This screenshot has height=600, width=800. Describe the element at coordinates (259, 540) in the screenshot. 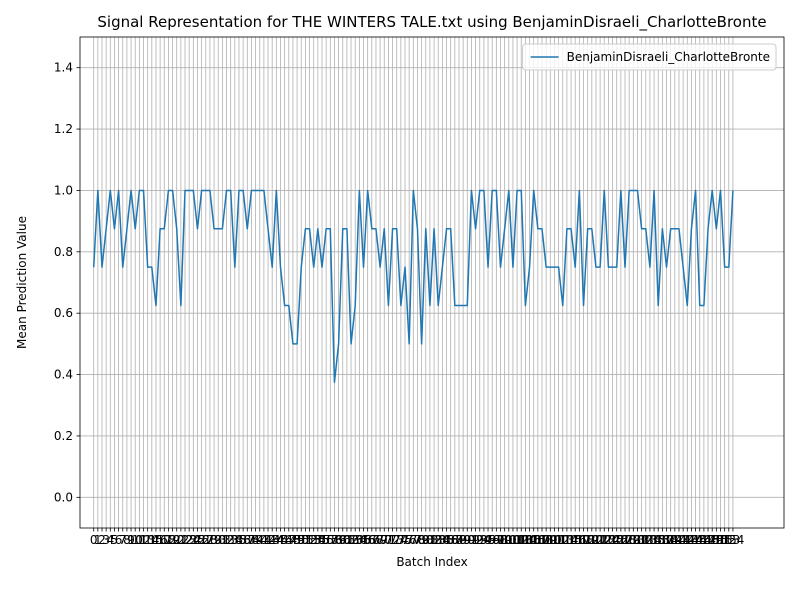

I see `x-tick-label: 40` at that location.